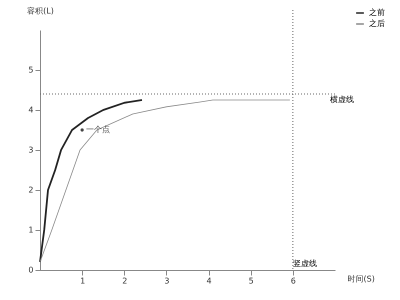  I want to click on y-tick-label: 2, so click(31, 190).